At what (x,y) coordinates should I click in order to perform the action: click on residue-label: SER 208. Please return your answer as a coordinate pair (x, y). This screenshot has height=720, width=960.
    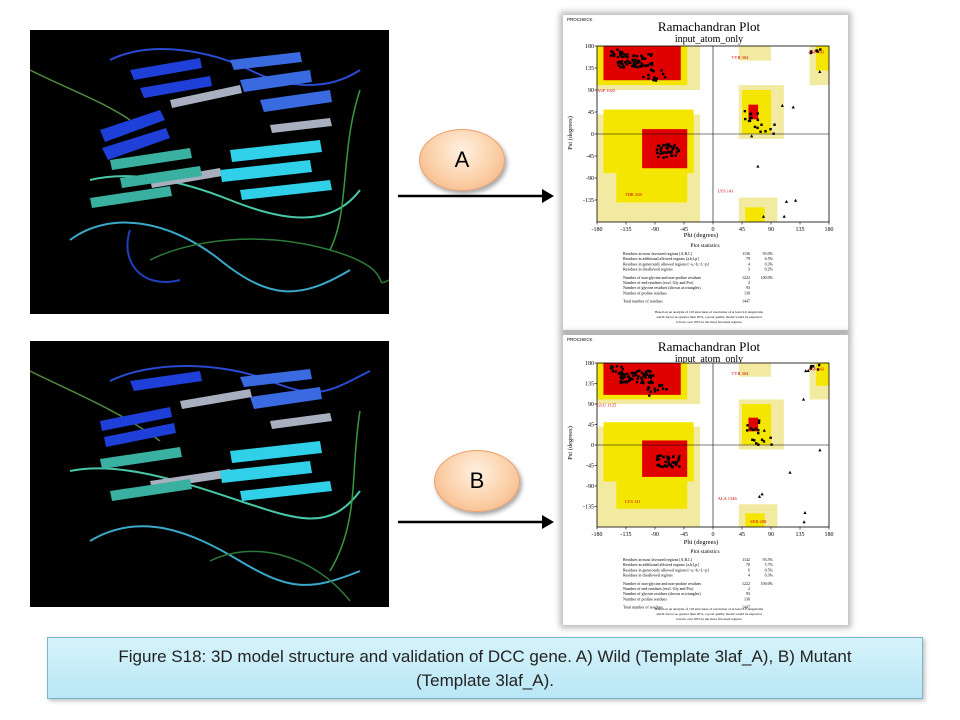
    Looking at the image, I should click on (758, 521).